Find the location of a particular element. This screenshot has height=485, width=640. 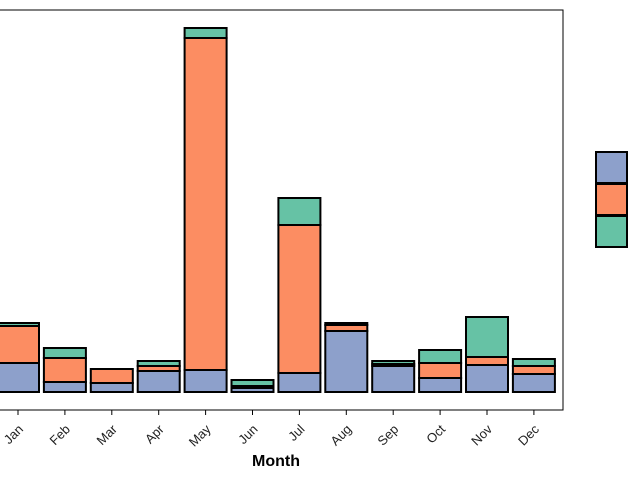

x-tick-label: Jun is located at coordinates (247, 434).